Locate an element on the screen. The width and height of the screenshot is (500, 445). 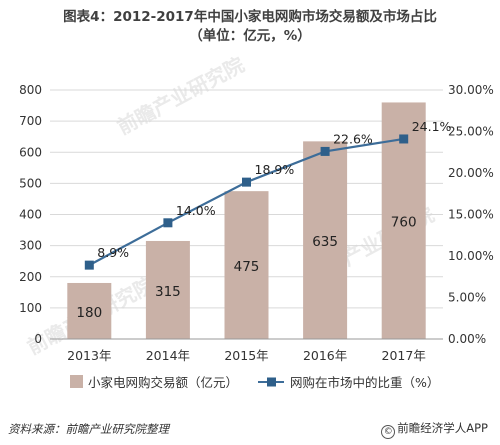
x-tick-label: 2015年 is located at coordinates (246, 355).